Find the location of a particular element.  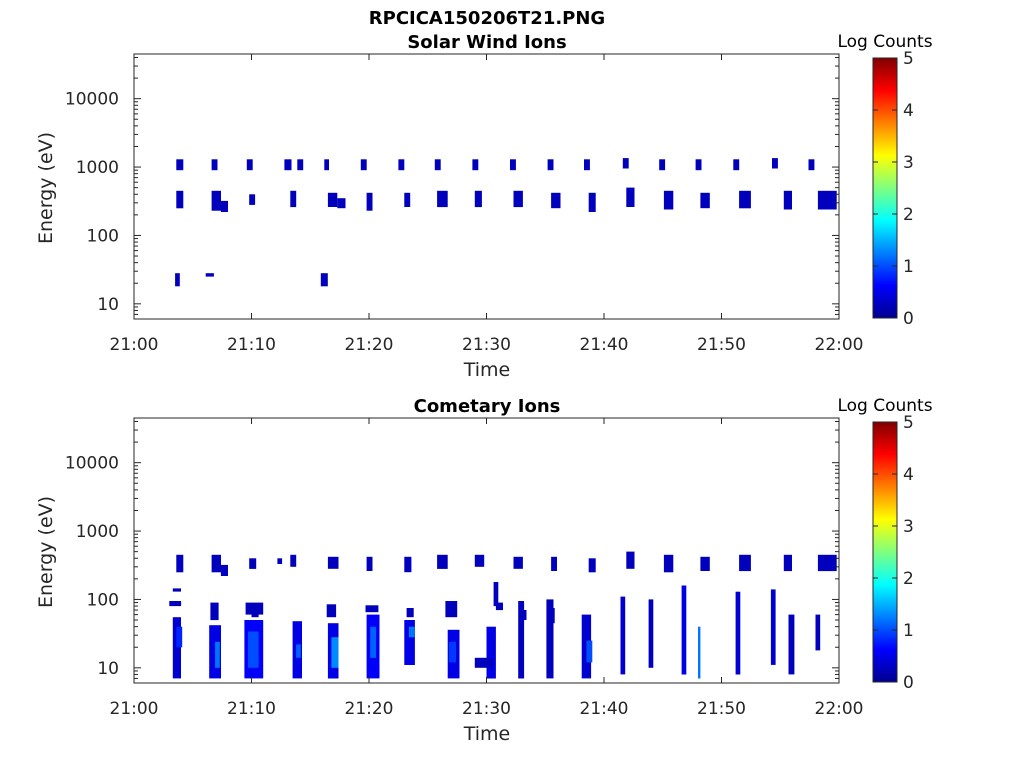

panel-title: Cometary Ions is located at coordinates (487, 406).